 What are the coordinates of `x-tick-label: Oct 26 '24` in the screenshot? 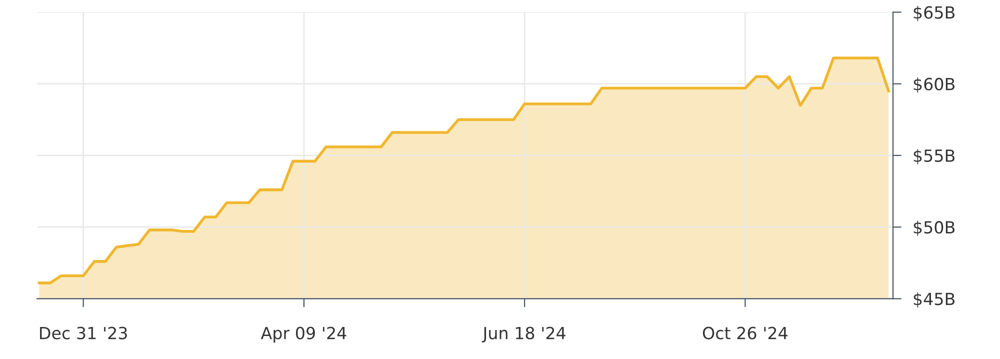 It's located at (745, 333).